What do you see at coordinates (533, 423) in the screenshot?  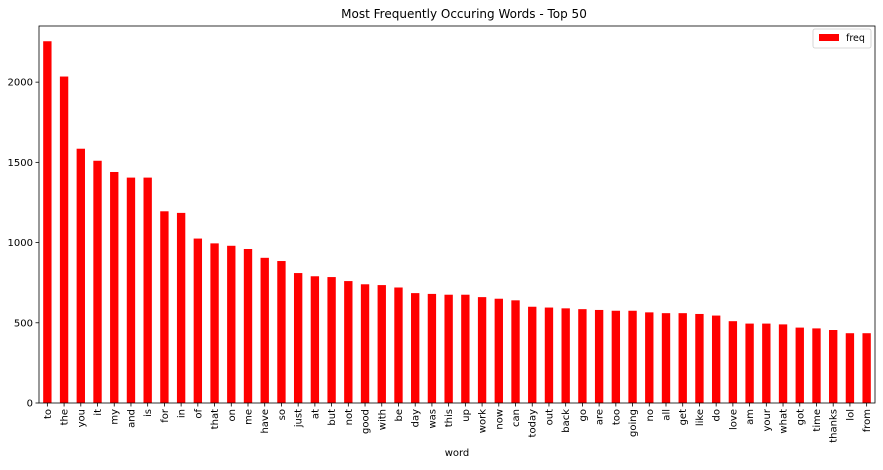 I see `x-tick-label: today` at bounding box center [533, 423].